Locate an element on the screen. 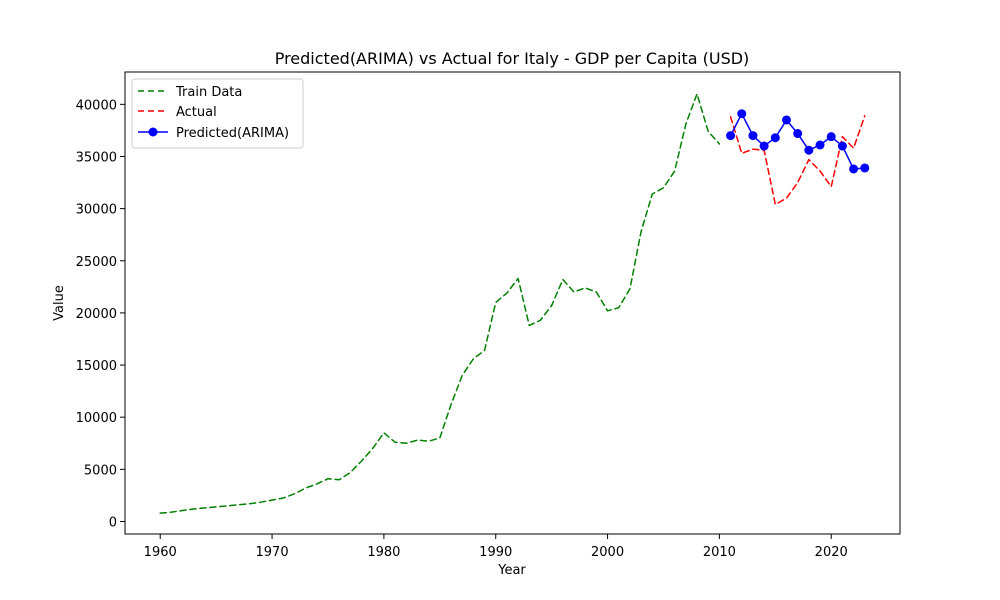 The height and width of the screenshot is (600, 1000). legend-actual-label: Actual is located at coordinates (196, 112).